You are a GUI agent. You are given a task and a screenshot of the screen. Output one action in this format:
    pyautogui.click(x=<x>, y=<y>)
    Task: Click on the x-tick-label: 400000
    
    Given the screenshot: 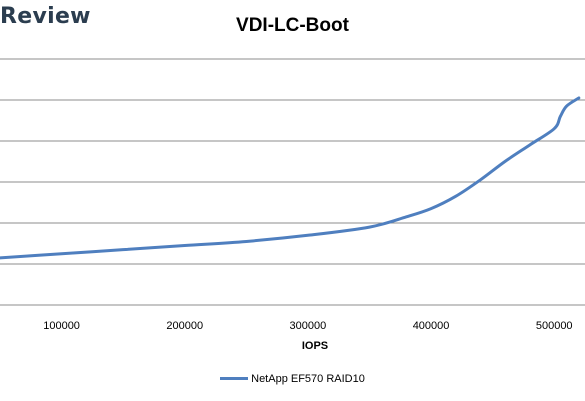 What is the action you would take?
    pyautogui.click(x=431, y=326)
    